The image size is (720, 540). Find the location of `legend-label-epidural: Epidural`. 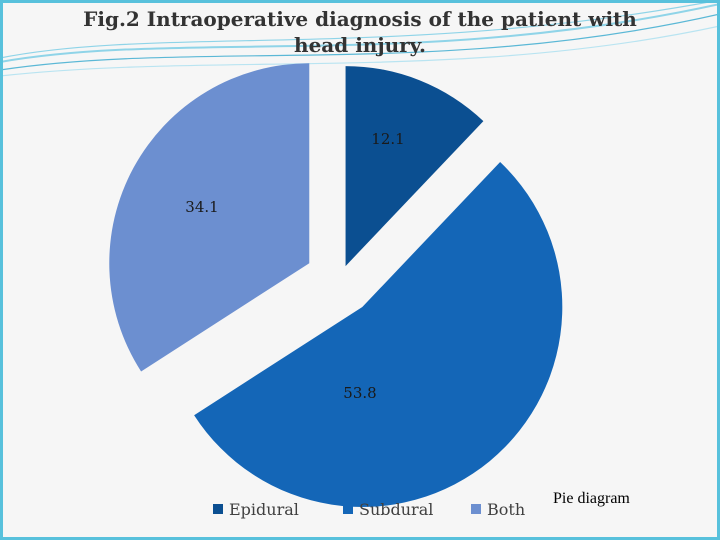

legend-label-epidural: Epidural is located at coordinates (264, 509).